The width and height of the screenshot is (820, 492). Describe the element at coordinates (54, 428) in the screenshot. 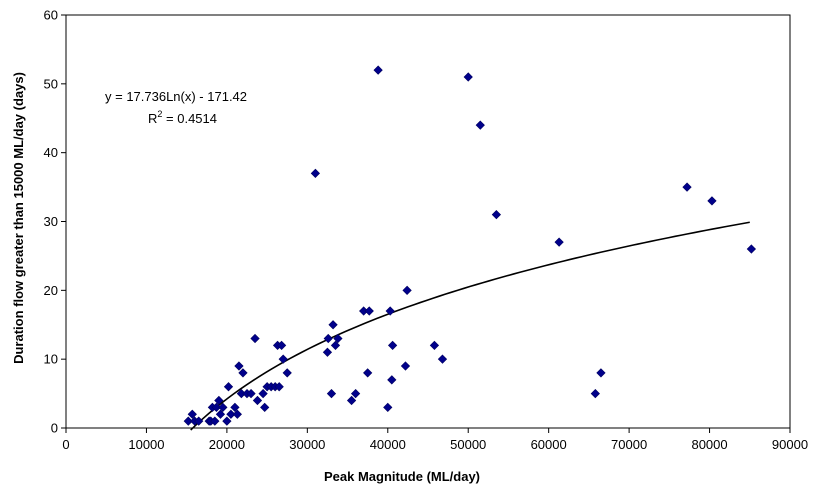

I see `y-tick-label: 0` at that location.